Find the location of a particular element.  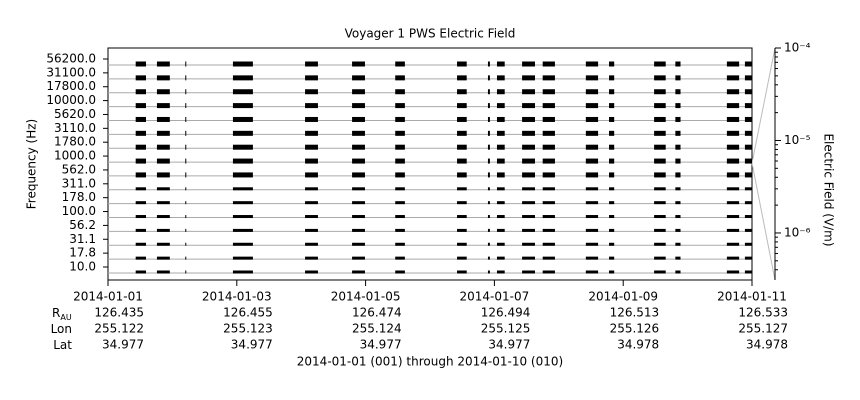

chart-title: Voyager 1 PWS Electric Field is located at coordinates (430, 34).